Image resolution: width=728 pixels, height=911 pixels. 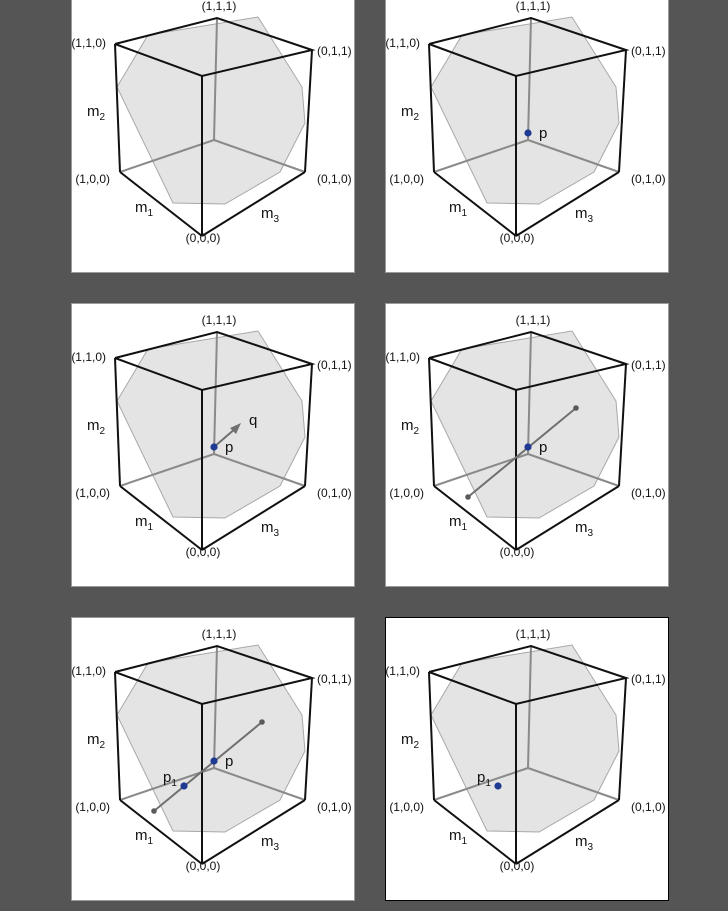 What do you see at coordinates (235, 428) in the screenshot?
I see `arrowhead-icon` at bounding box center [235, 428].